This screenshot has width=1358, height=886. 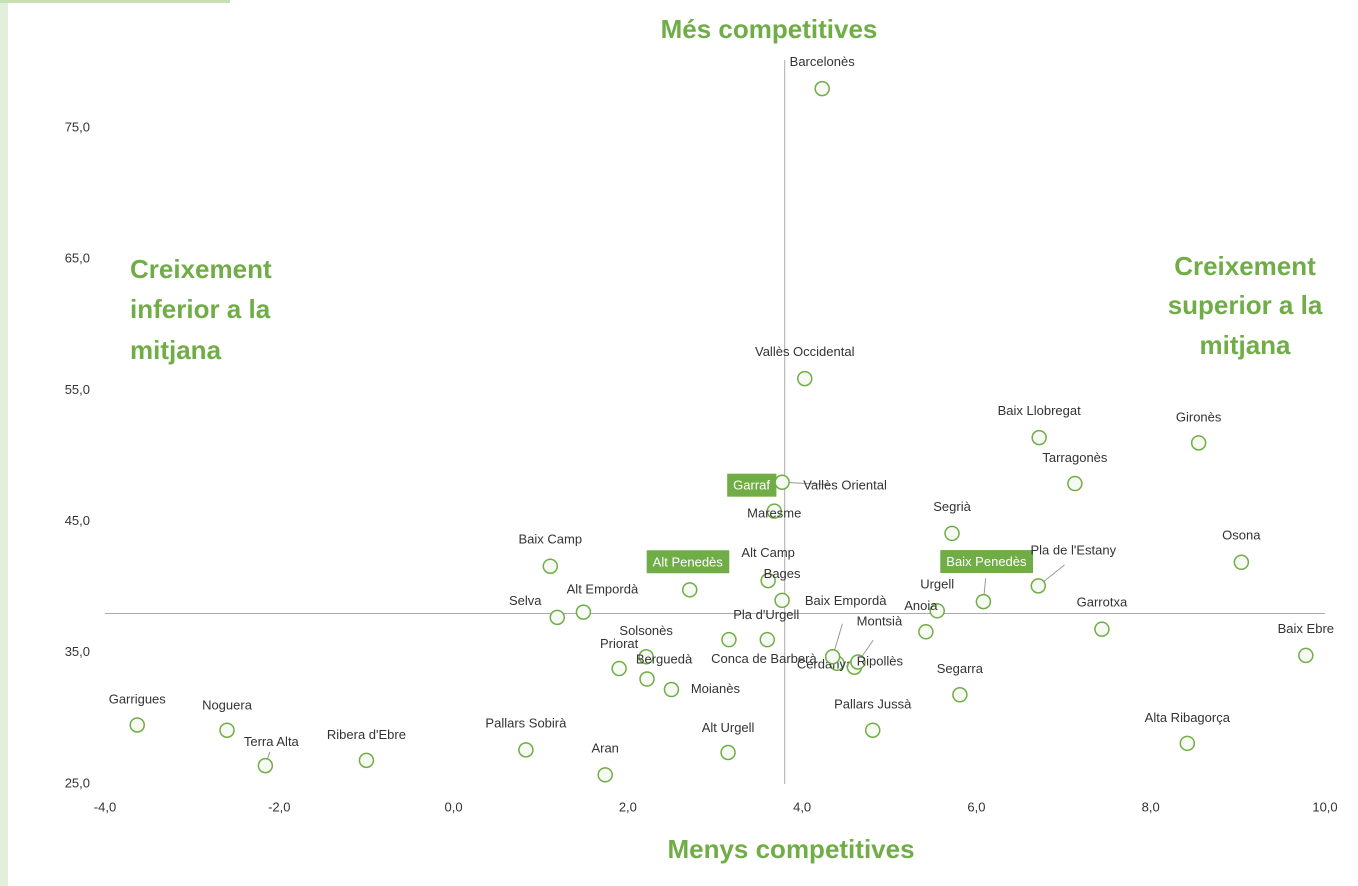 What do you see at coordinates (976, 806) in the screenshot?
I see `x-tick-label: 6,0` at bounding box center [976, 806].